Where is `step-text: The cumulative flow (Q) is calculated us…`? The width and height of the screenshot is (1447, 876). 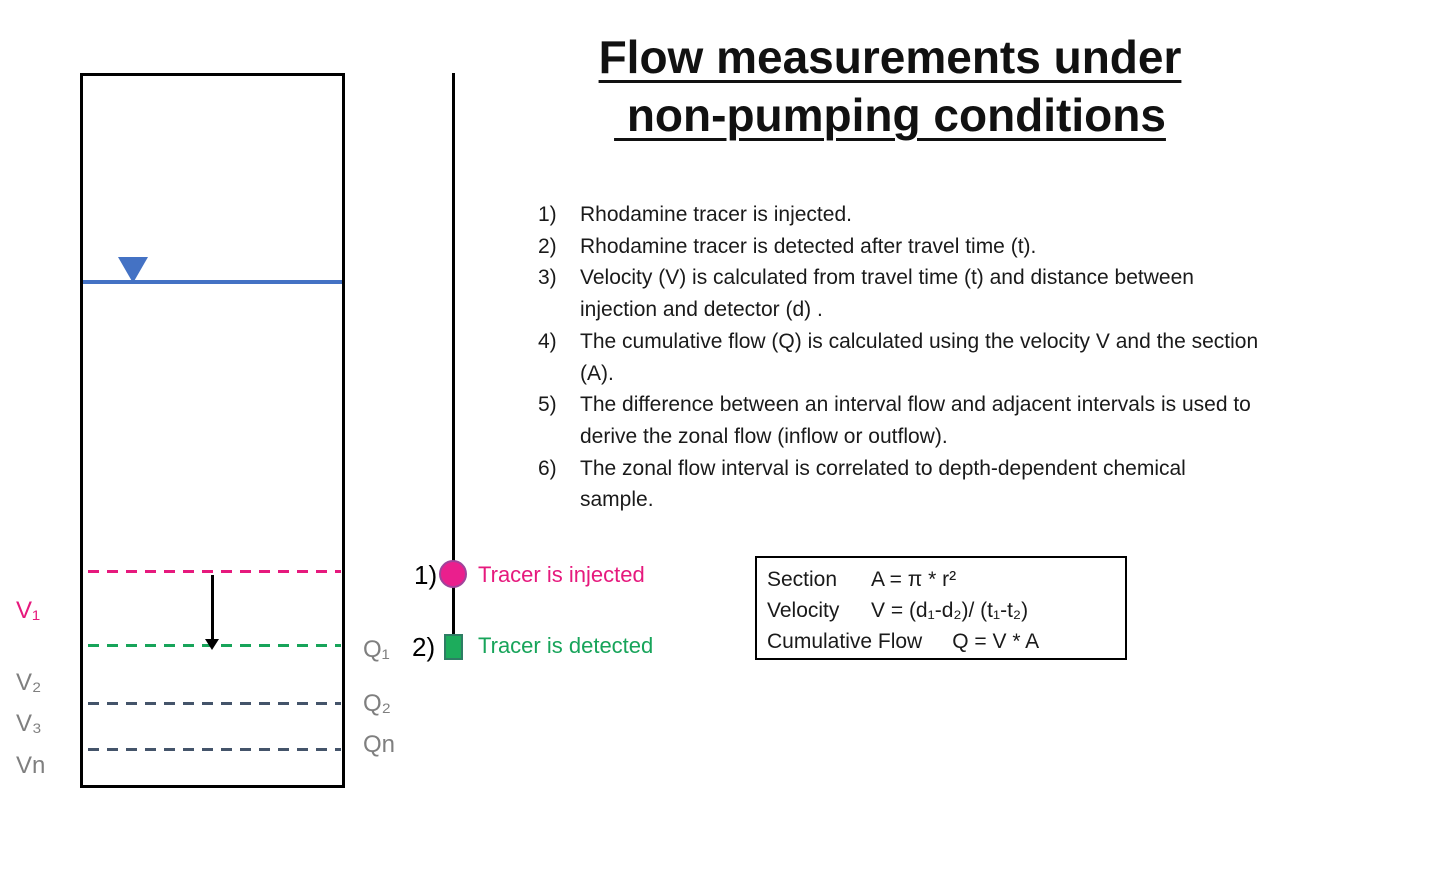
step-text: The cumulative flow (Q) is calculated us… is located at coordinates (919, 341).